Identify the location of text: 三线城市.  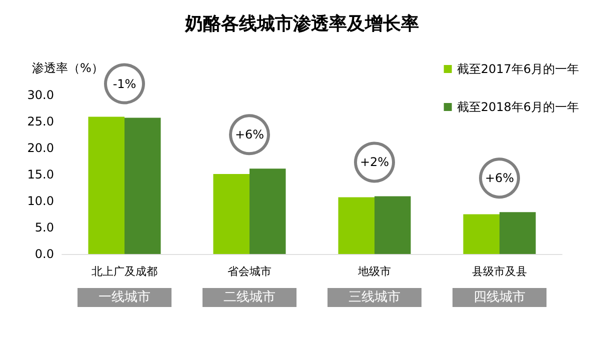
(374, 297).